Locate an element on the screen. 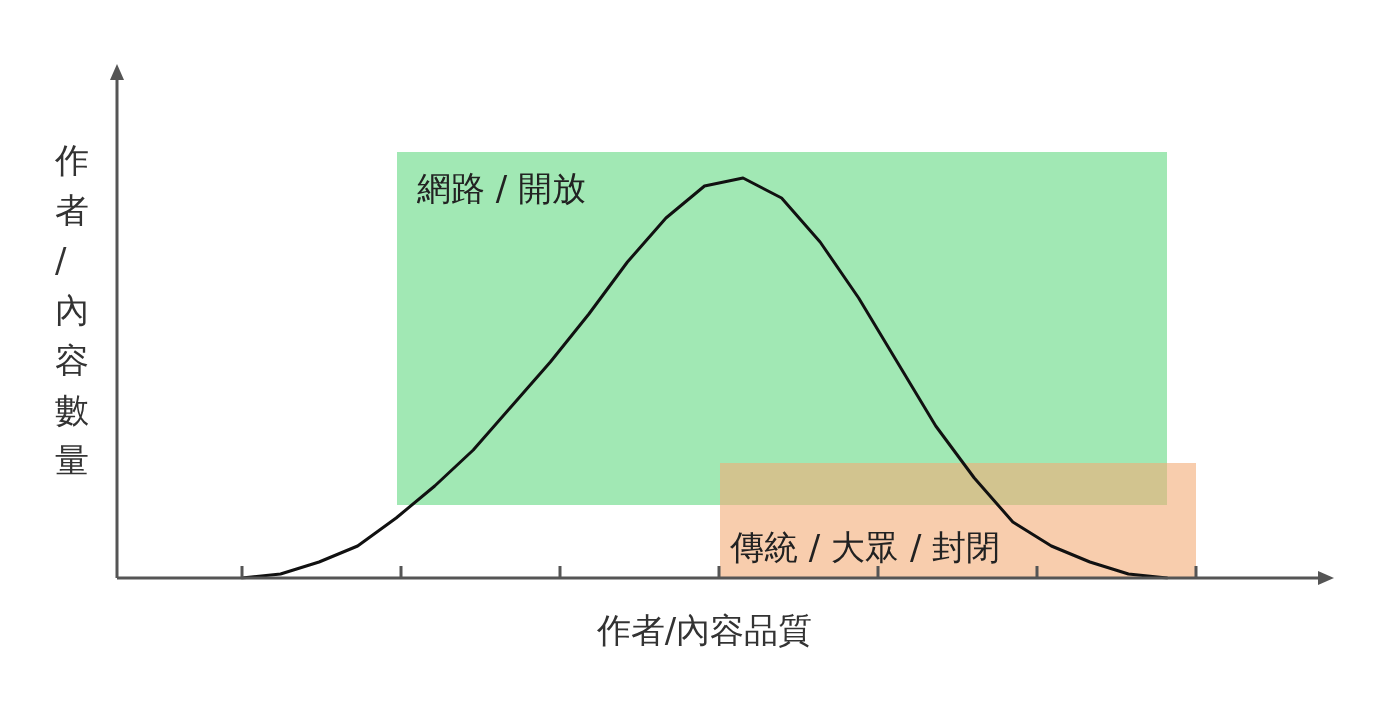 This screenshot has height=702, width=1399. x-axis-title: 作者/內容品質 is located at coordinates (704, 630).